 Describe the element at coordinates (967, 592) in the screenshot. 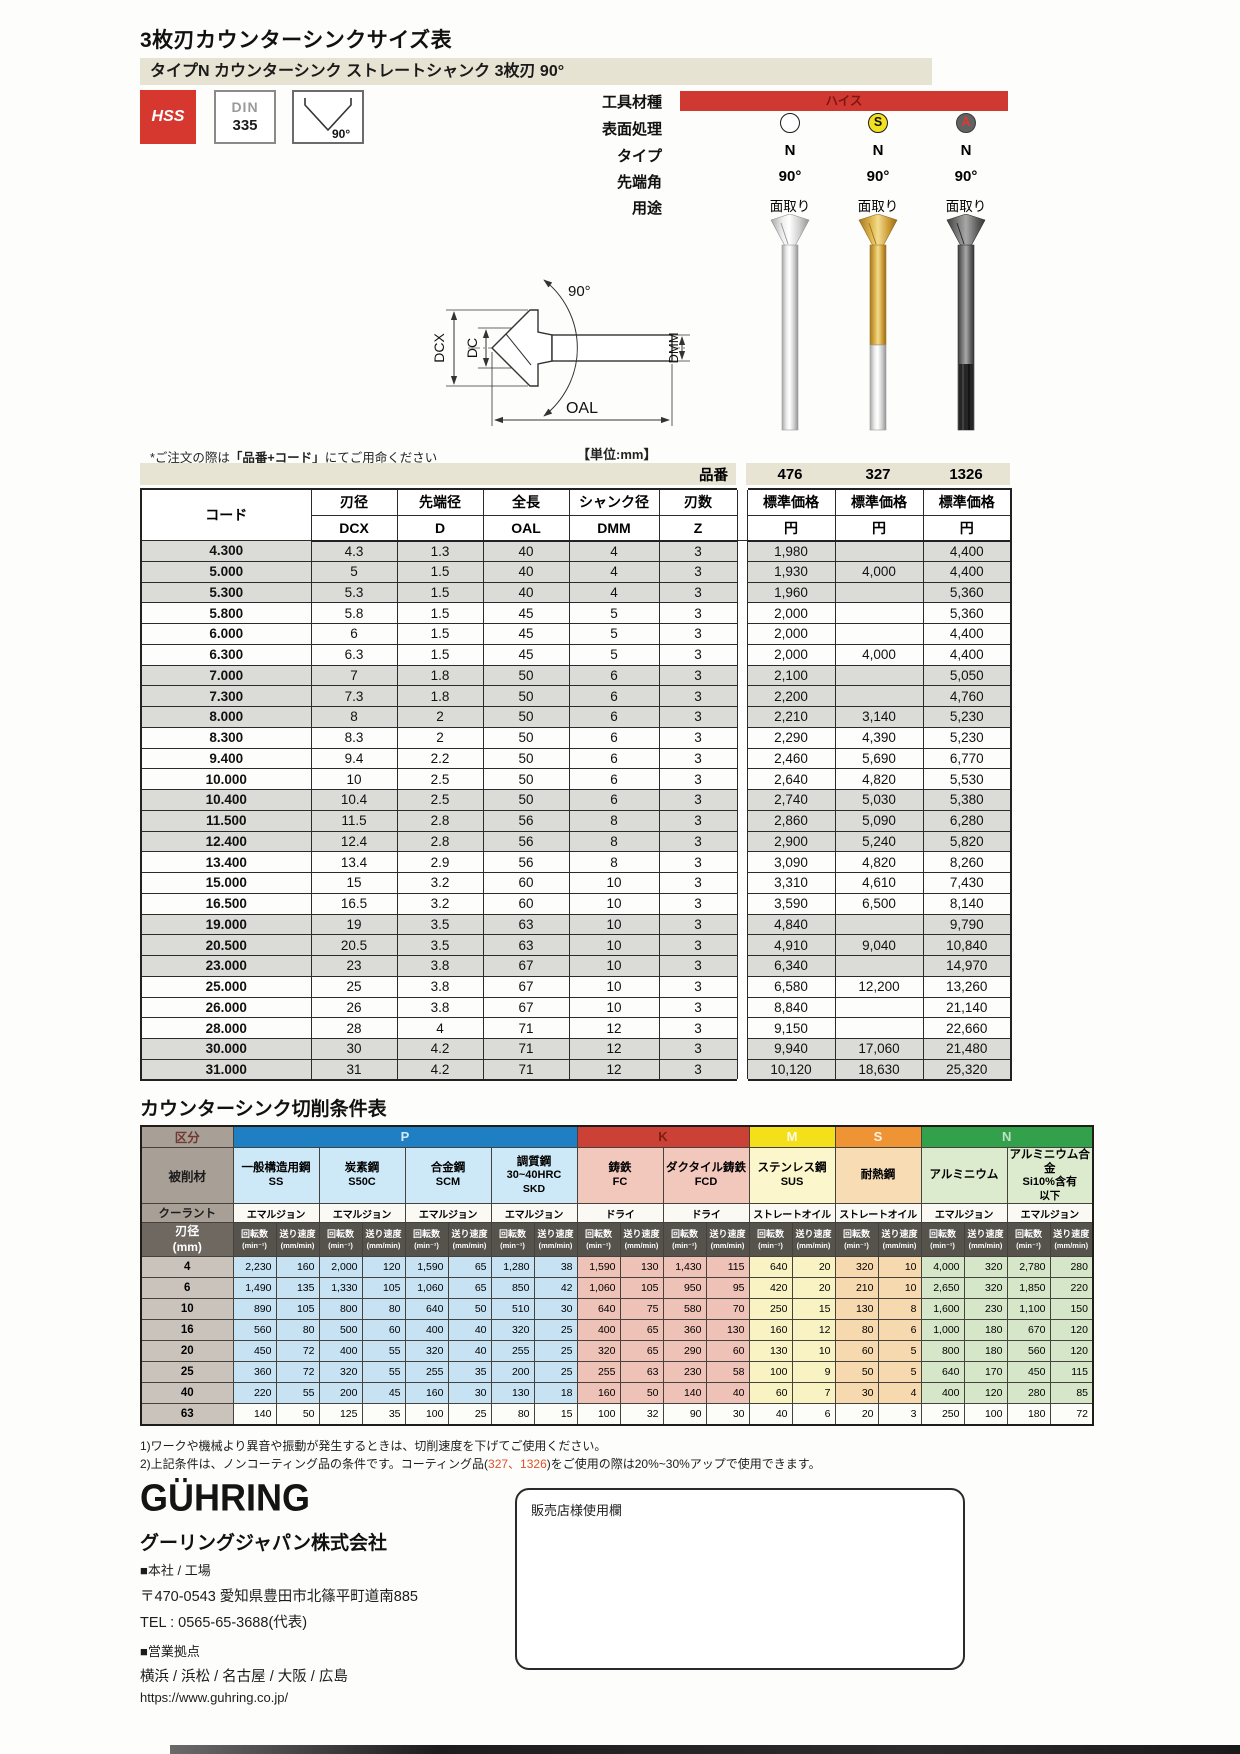

I see `size-cell: 5,360` at that location.